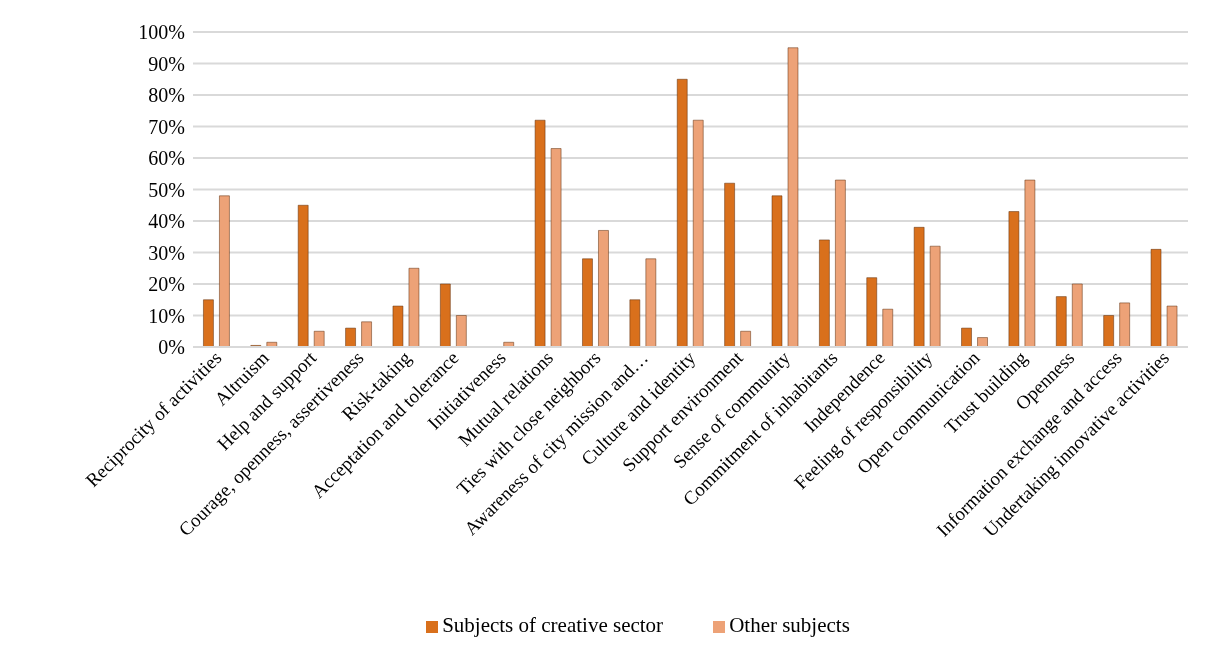  I want to click on legend-label: Other subjects, so click(789, 625).